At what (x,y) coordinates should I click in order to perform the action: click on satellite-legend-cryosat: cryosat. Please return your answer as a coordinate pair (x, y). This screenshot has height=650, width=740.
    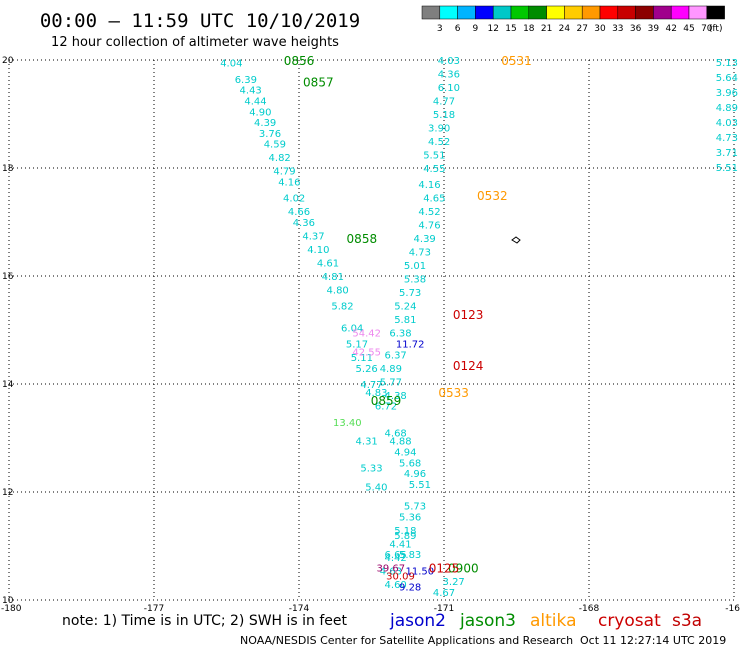
    Looking at the image, I should click on (629, 621).